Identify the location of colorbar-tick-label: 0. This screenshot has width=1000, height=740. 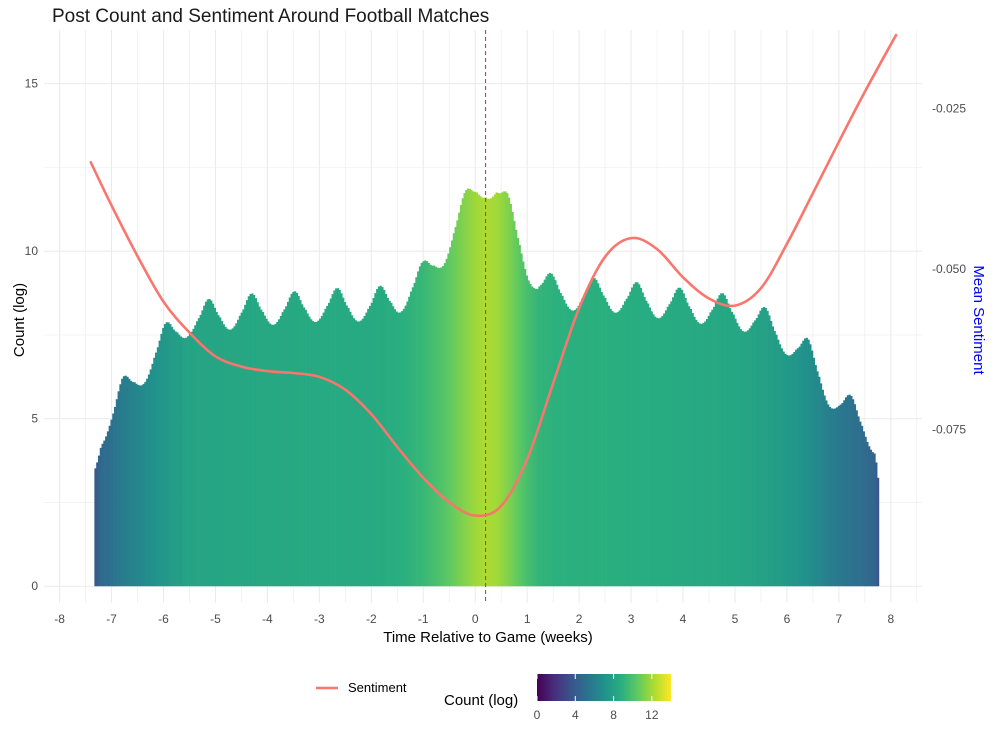
(537, 715).